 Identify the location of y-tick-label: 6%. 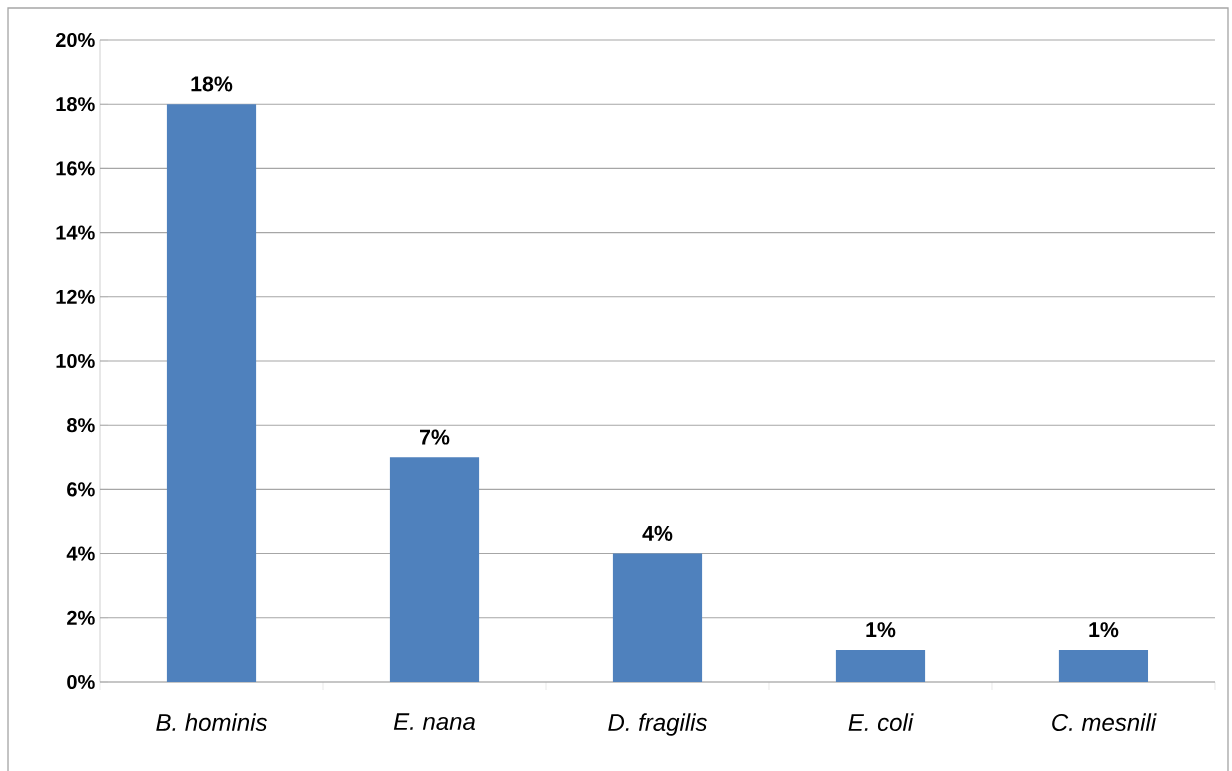
(81, 489).